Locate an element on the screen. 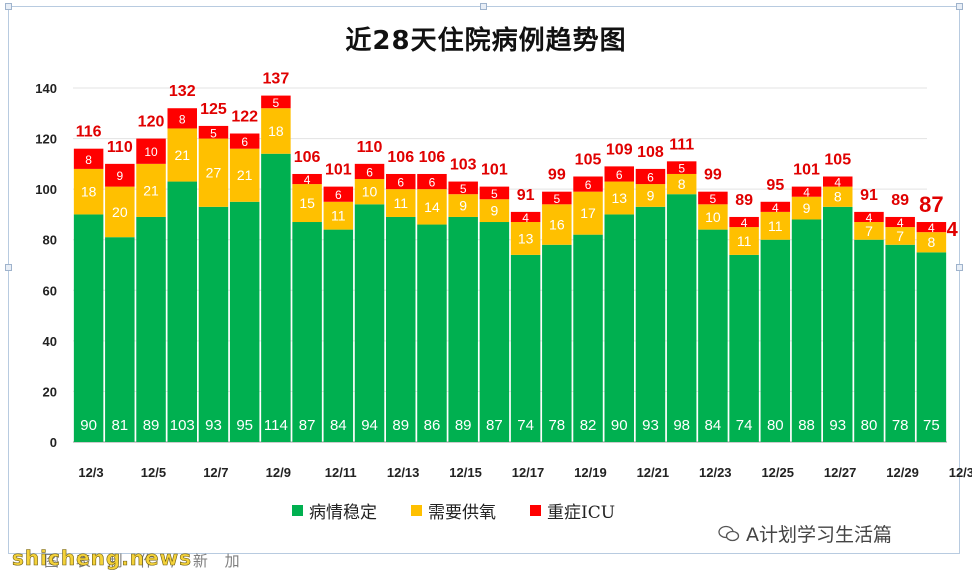 The image size is (972, 577). y-tick-label: 140 is located at coordinates (46, 88).